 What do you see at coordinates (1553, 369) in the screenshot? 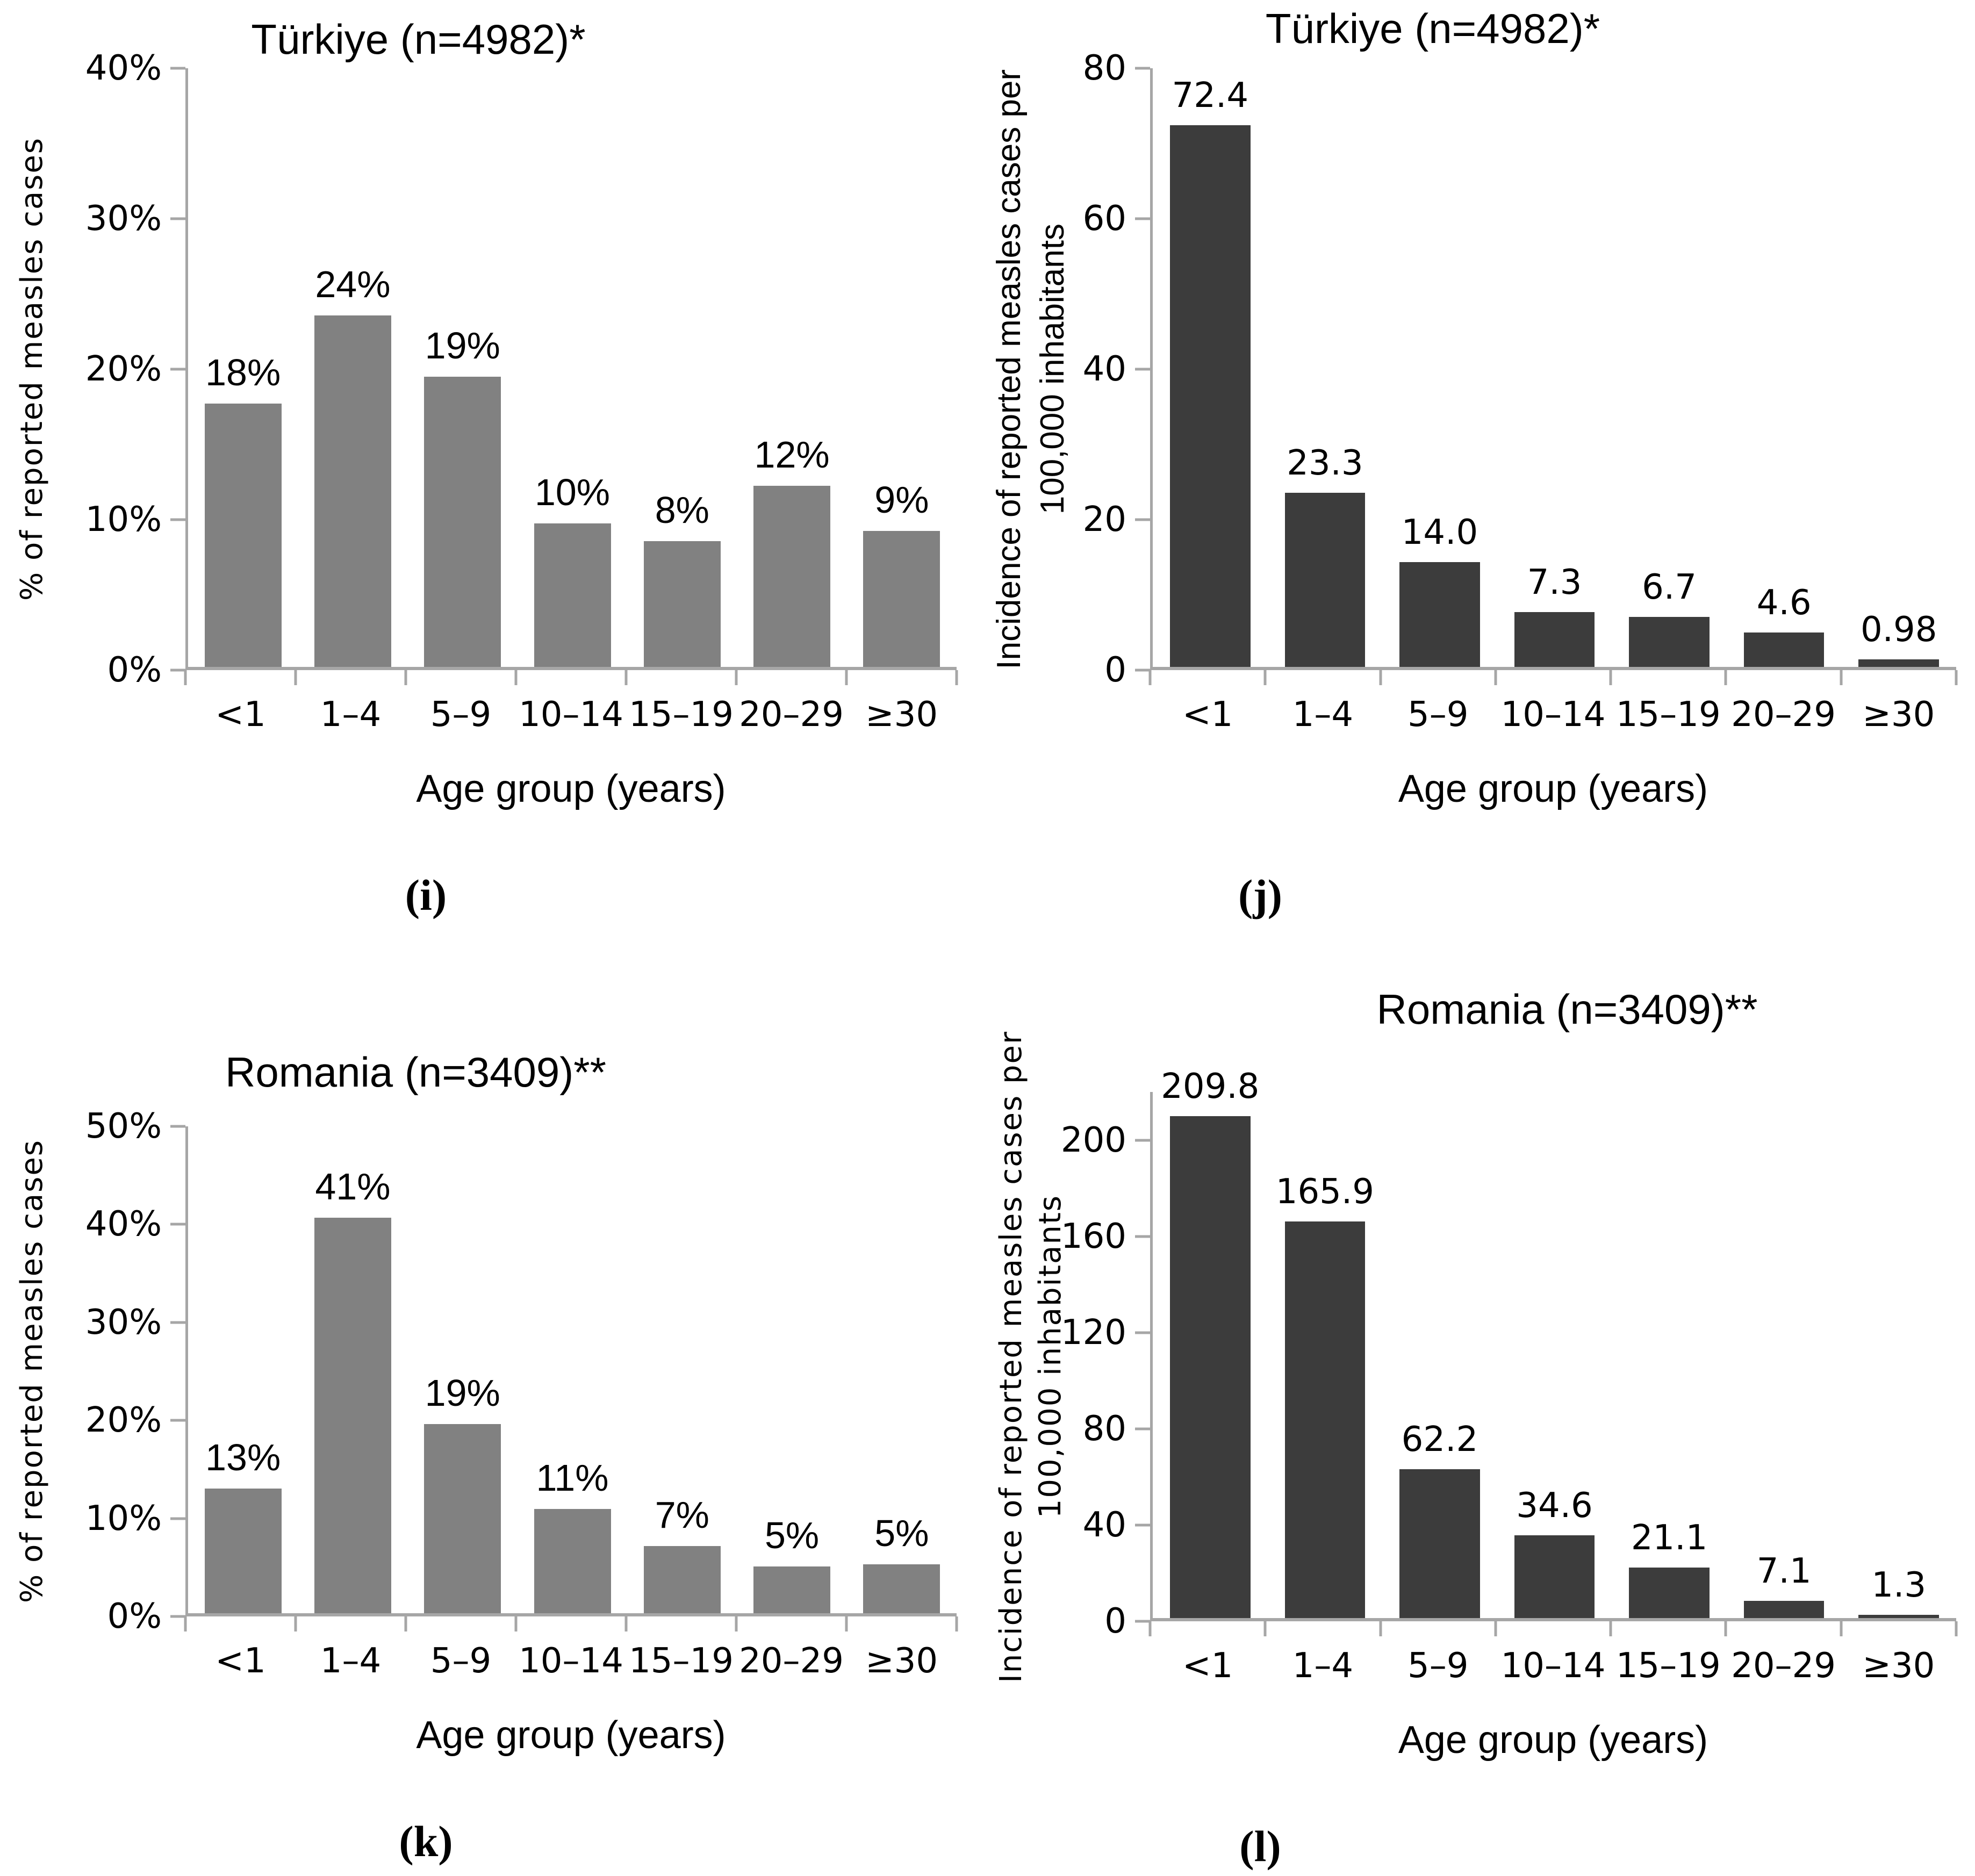
I see `plot-area: 72.4 23.3 14.0 7.3 6.7 4.6 0.98` at bounding box center [1553, 369].